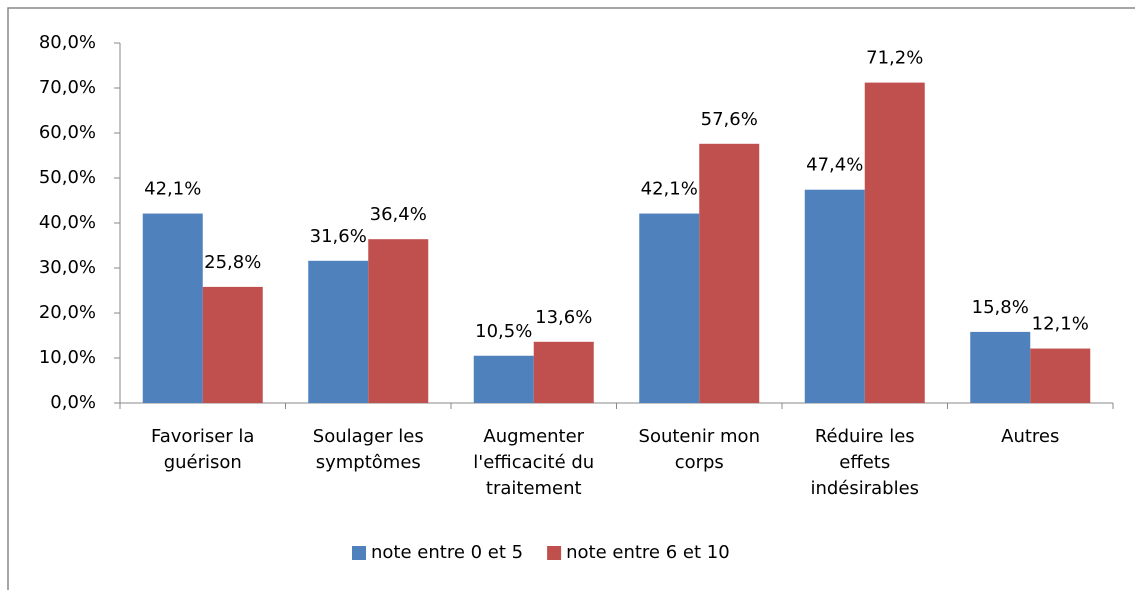 This screenshot has width=1135, height=590. Describe the element at coordinates (534, 462) in the screenshot. I see `x-tick-label: Augmenter l'efficacité du traitement` at that location.